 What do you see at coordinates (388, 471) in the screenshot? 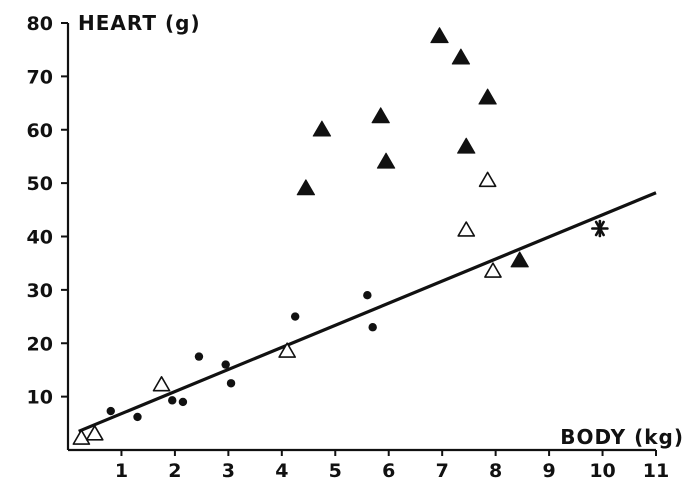
I see `x-tick-label: 6` at bounding box center [388, 471].